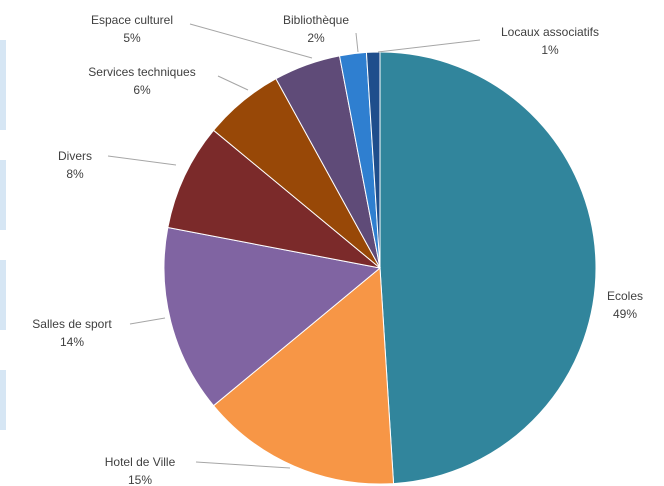 This screenshot has height=486, width=664. What do you see at coordinates (316, 20) in the screenshot?
I see `slice-label-bibliotheque: Bibliothèque` at bounding box center [316, 20].